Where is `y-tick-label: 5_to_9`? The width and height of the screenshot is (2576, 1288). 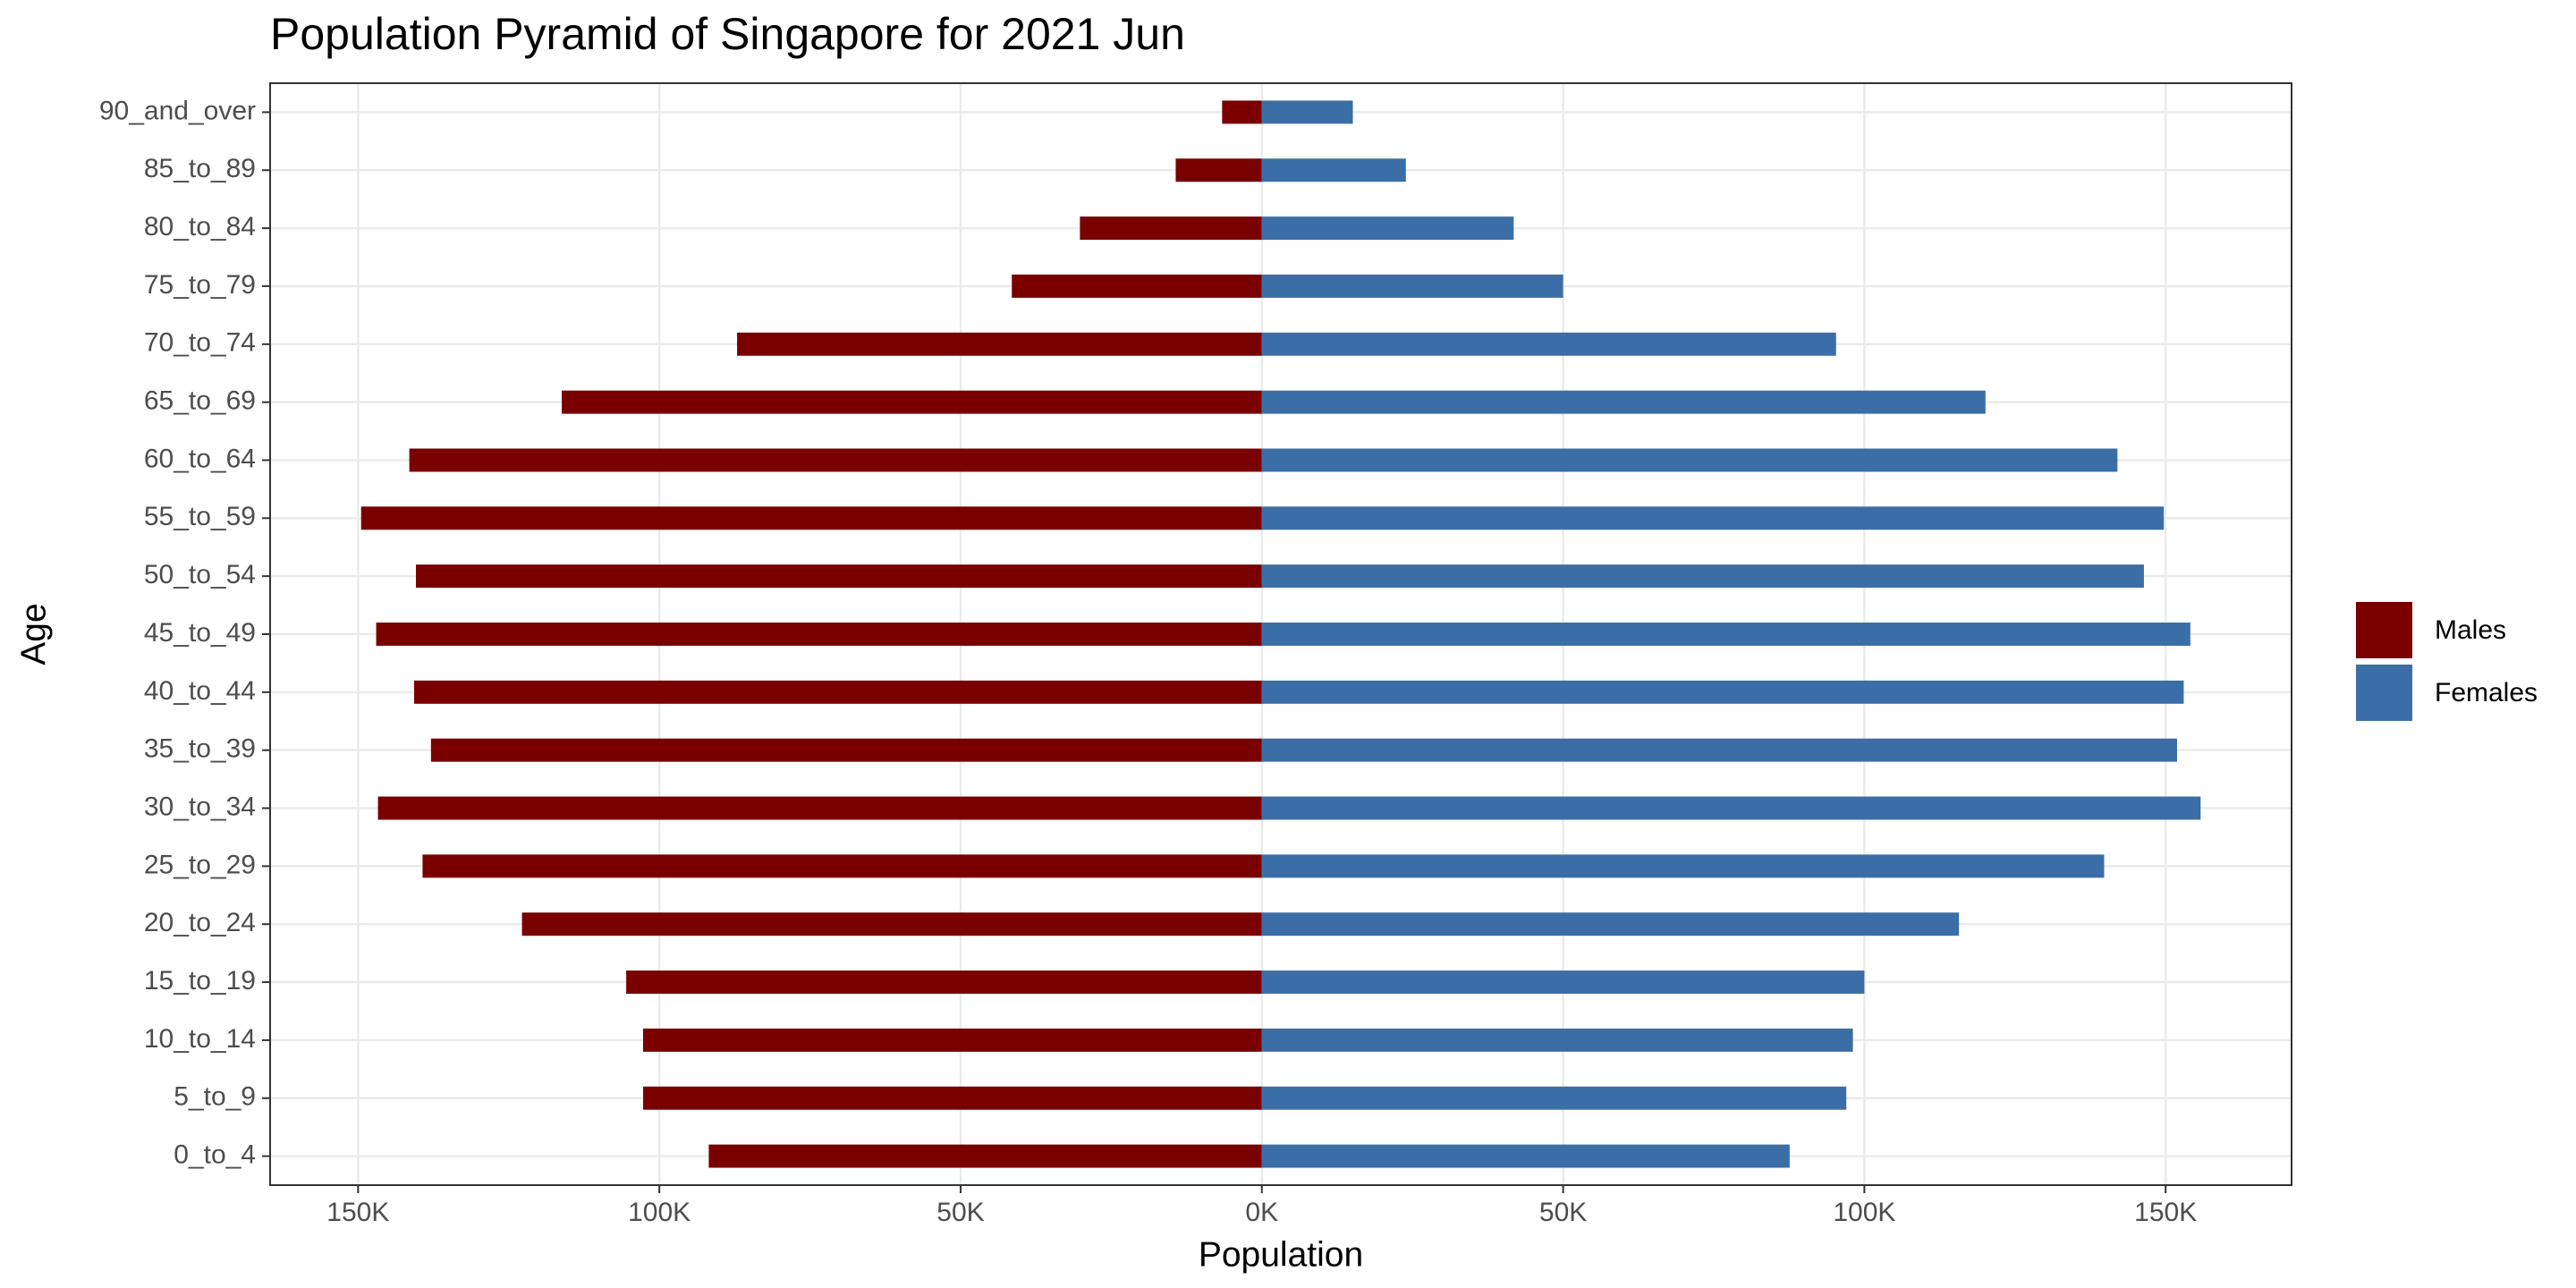 y-tick-label: 5_to_9 is located at coordinates (215, 1097).